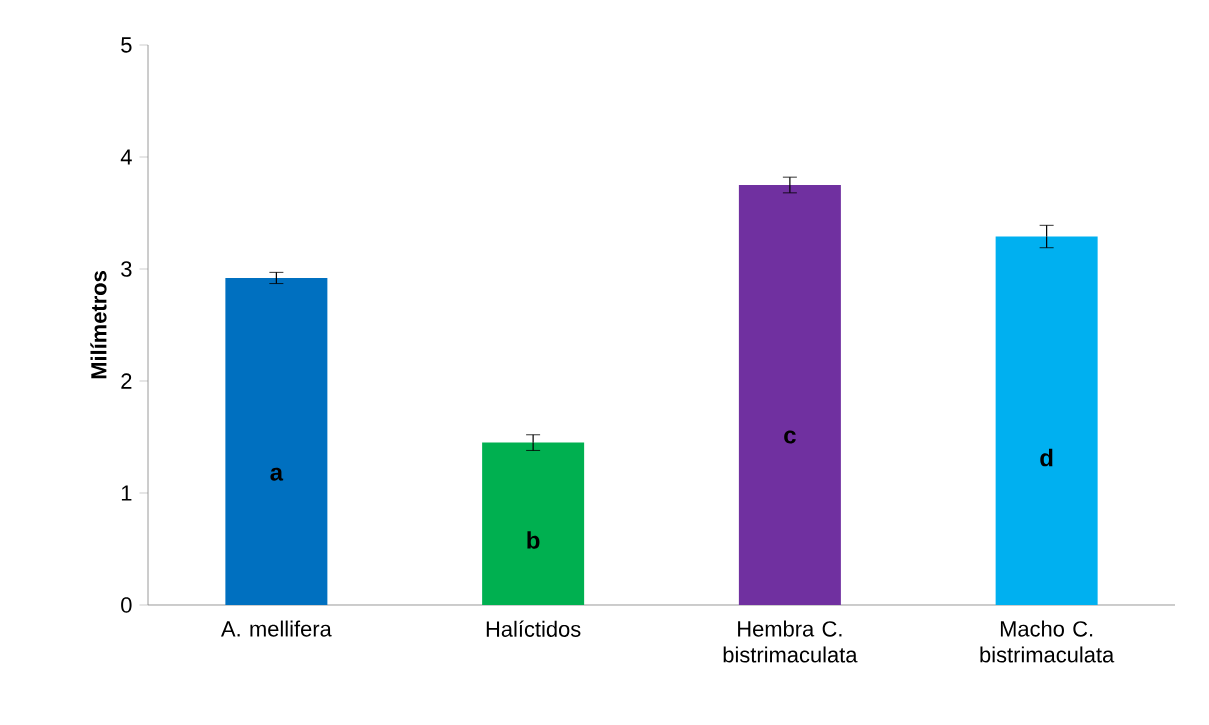  What do you see at coordinates (1047, 641) in the screenshot?
I see `x-tick-label: Macho C. bistrimaculata` at bounding box center [1047, 641].